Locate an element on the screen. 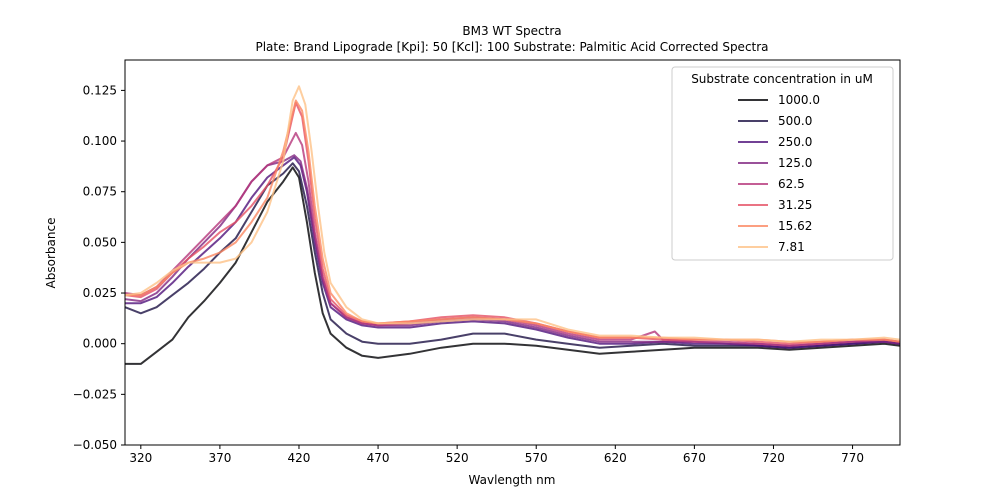 This screenshot has height=500, width=1000. y-tick-label: 0.125 is located at coordinates (100, 90).